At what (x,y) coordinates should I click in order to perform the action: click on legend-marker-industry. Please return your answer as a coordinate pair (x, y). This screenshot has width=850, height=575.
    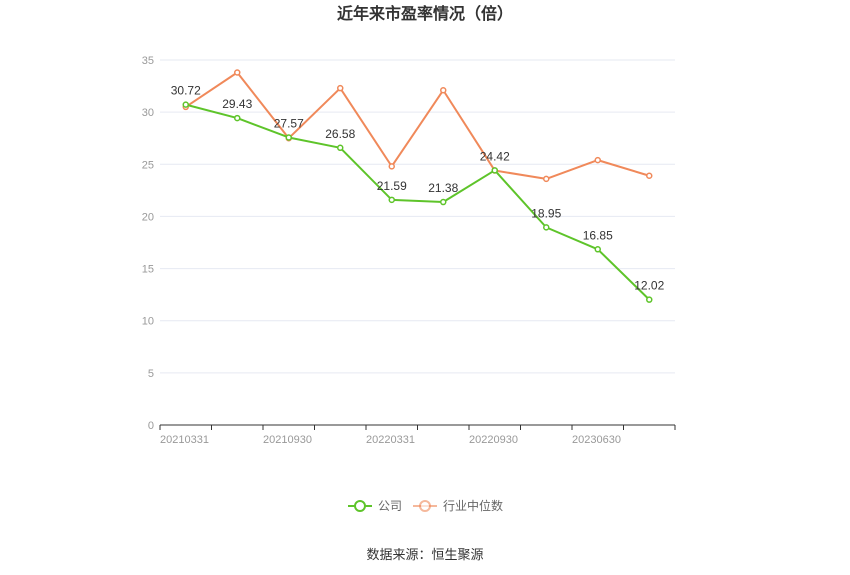
    Looking at the image, I should click on (425, 506).